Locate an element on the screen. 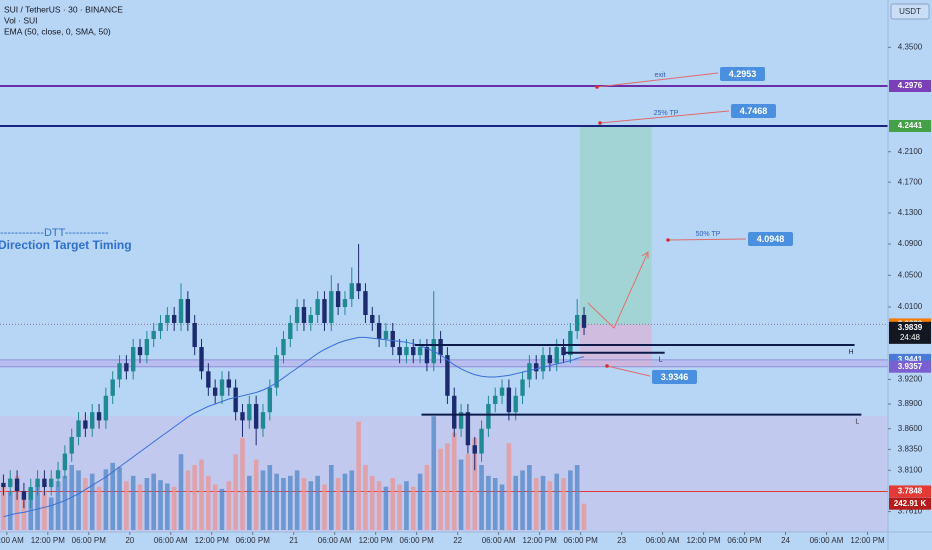 This screenshot has height=550, width=932. zone is located at coordinates (444, 363).